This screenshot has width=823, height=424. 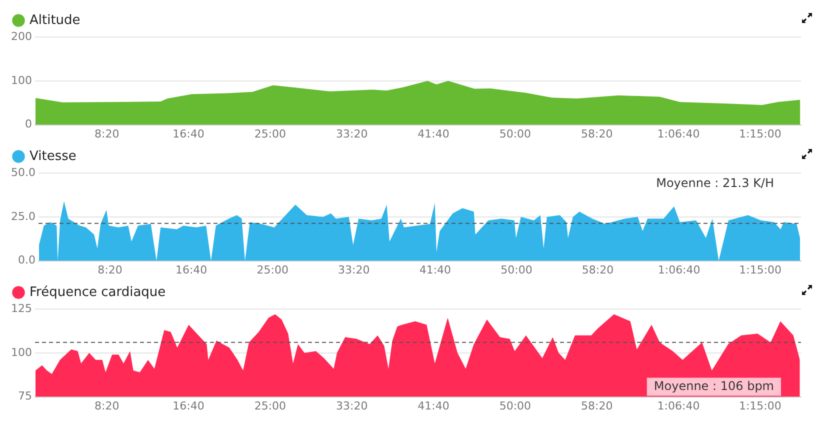 What do you see at coordinates (98, 292) in the screenshot?
I see `legend-label: Fréquence cardiaque` at bounding box center [98, 292].